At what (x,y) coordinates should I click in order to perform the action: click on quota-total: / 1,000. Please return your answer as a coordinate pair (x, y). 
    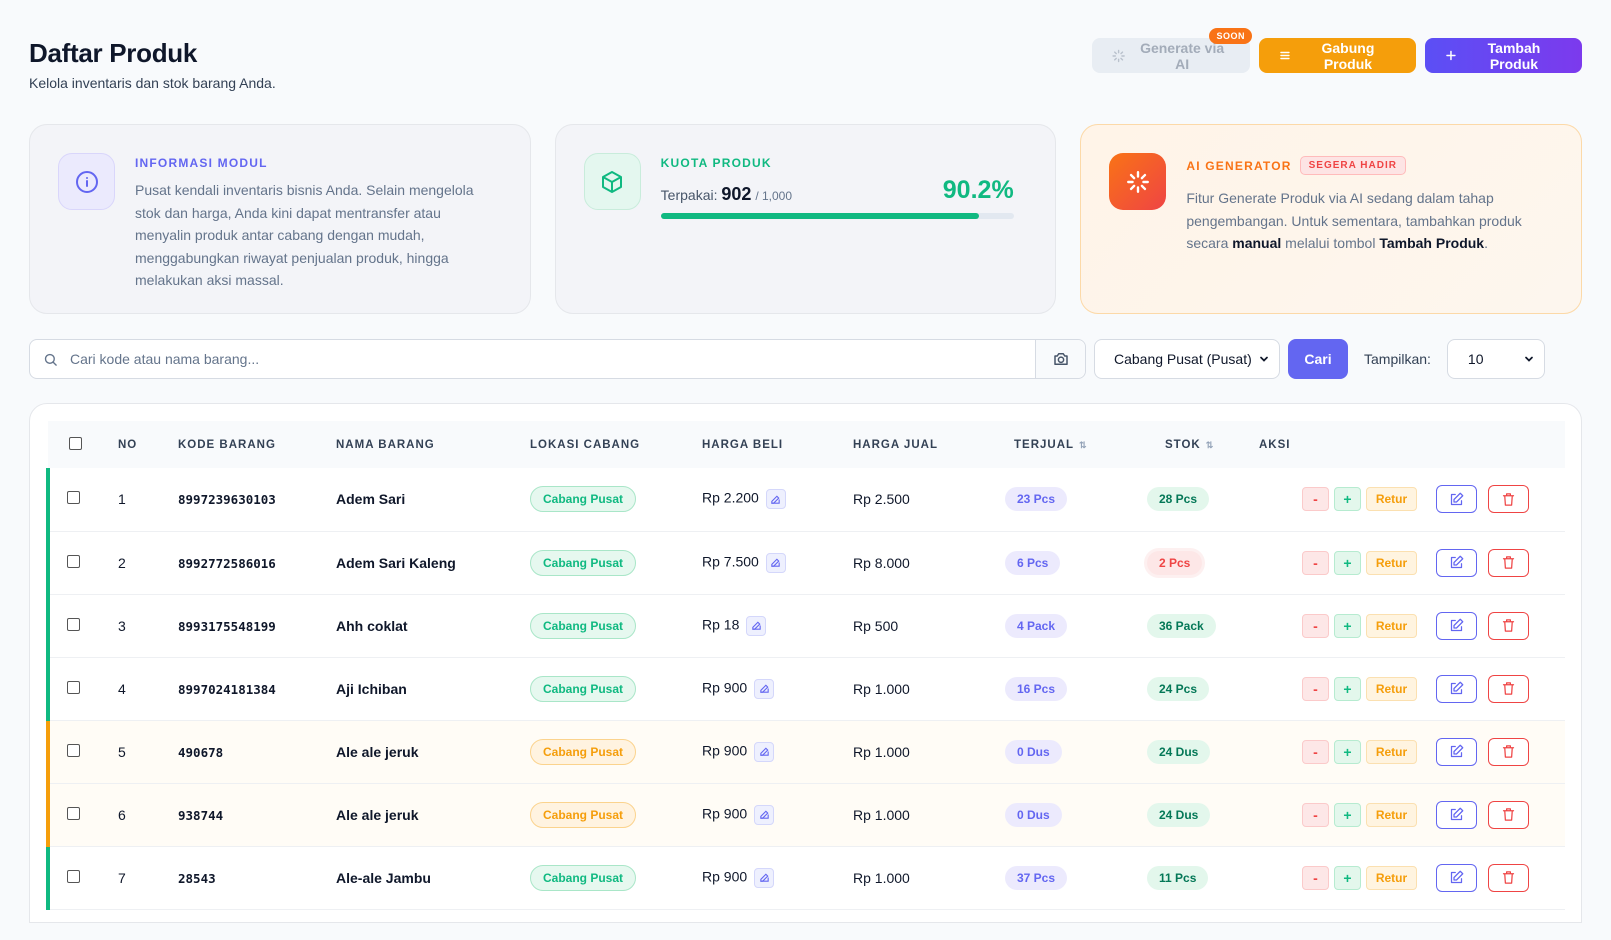
    Looking at the image, I should click on (774, 196).